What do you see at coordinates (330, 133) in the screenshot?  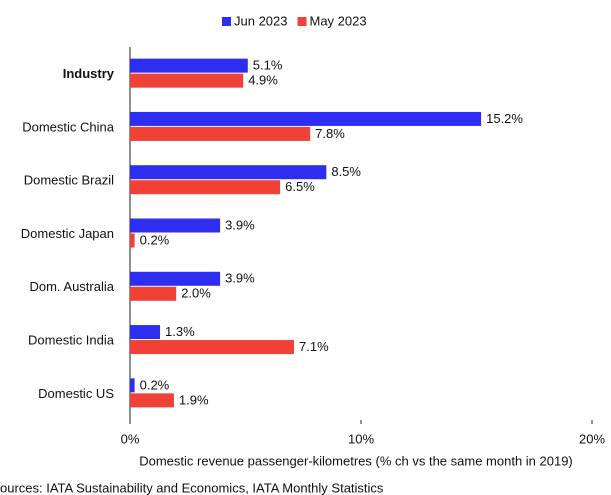 I see `value-label: 7.8%` at bounding box center [330, 133].